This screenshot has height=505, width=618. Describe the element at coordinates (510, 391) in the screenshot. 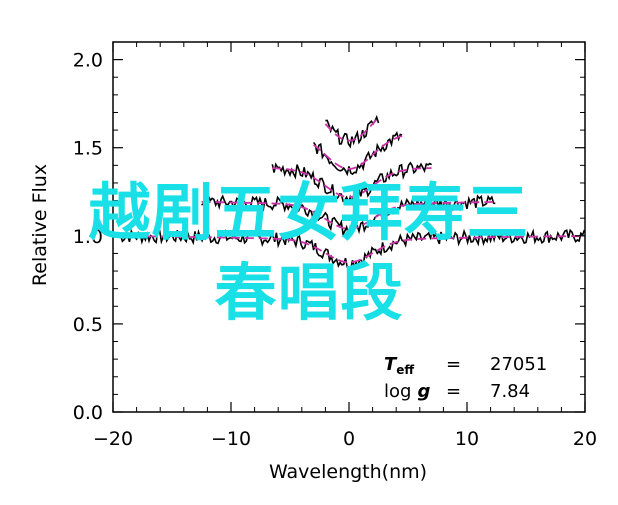

I see `logg-value: 7.84` at that location.